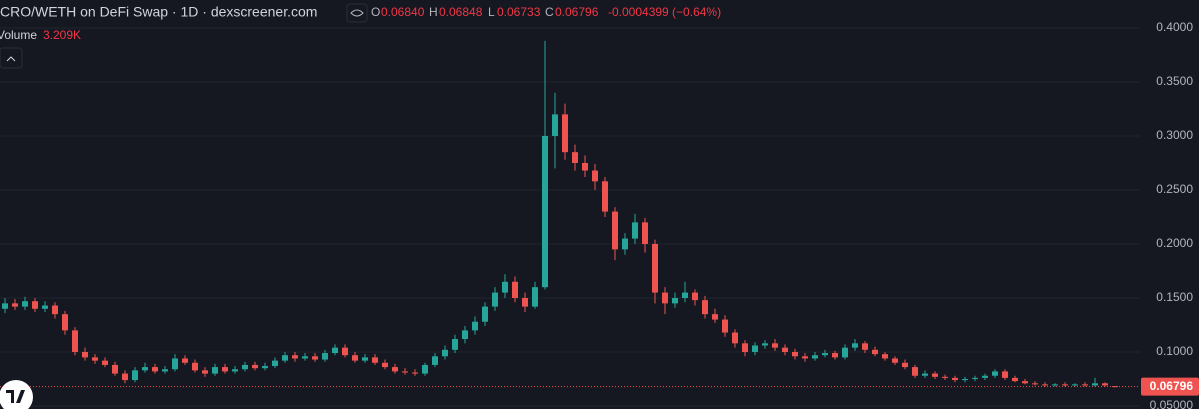 Image resolution: width=1199 pixels, height=409 pixels. Describe the element at coordinates (16, 394) in the screenshot. I see `tv-logo` at that location.